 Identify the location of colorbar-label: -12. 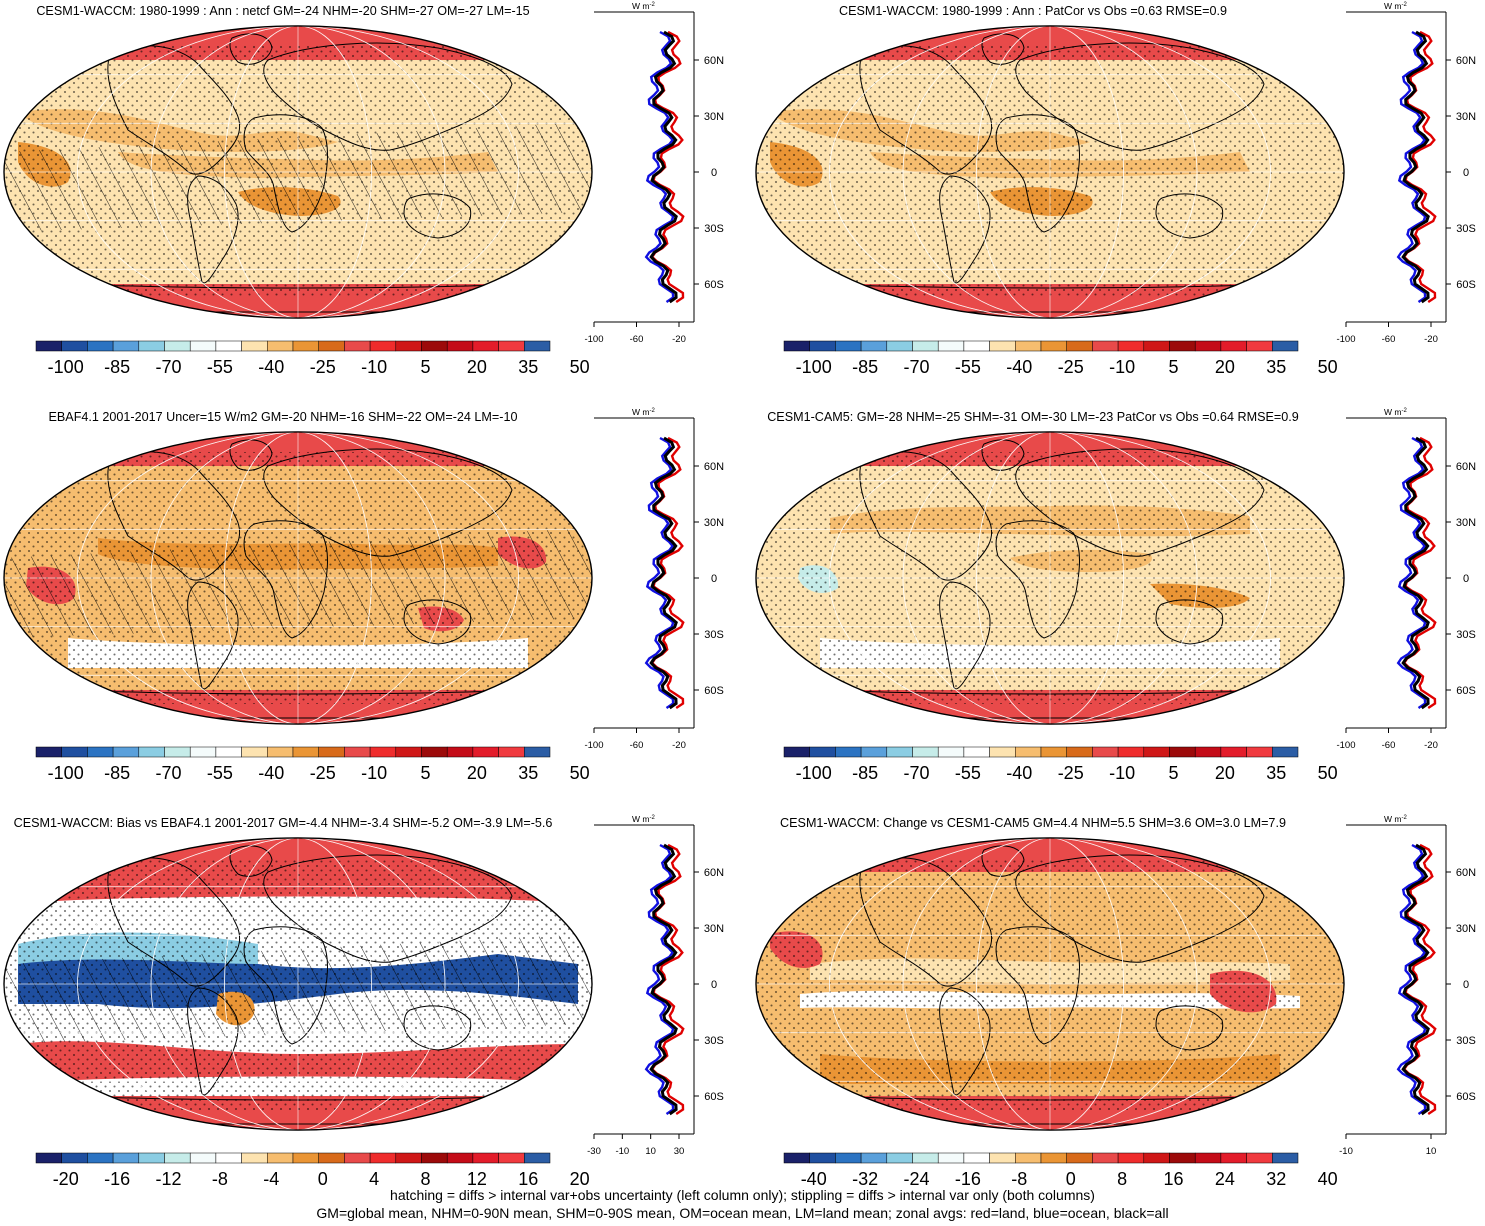
(168, 1179).